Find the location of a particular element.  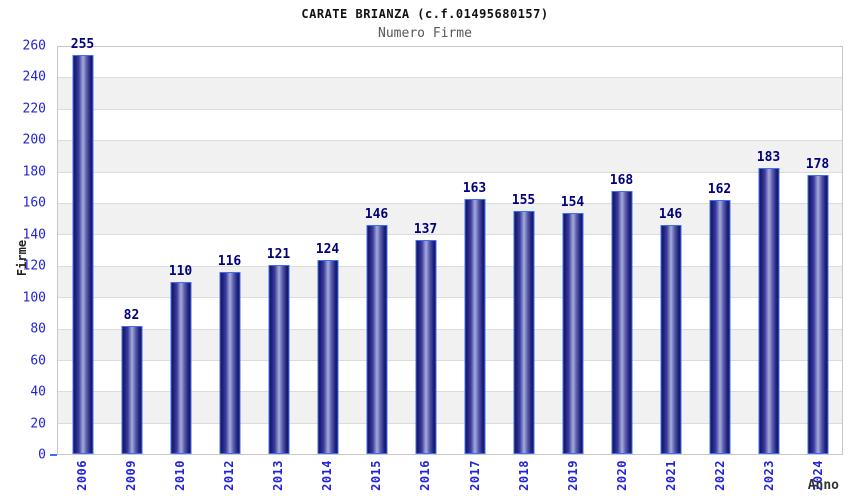

y-tick-label: 160 is located at coordinates (34, 203).